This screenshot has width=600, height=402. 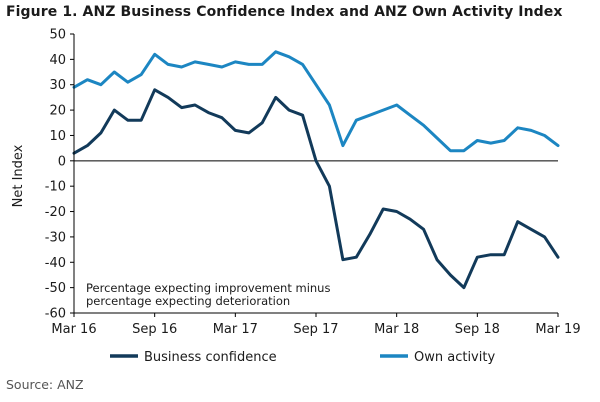 What do you see at coordinates (188, 301) in the screenshot?
I see `annotation-line: percentage expecting deterioration` at bounding box center [188, 301].